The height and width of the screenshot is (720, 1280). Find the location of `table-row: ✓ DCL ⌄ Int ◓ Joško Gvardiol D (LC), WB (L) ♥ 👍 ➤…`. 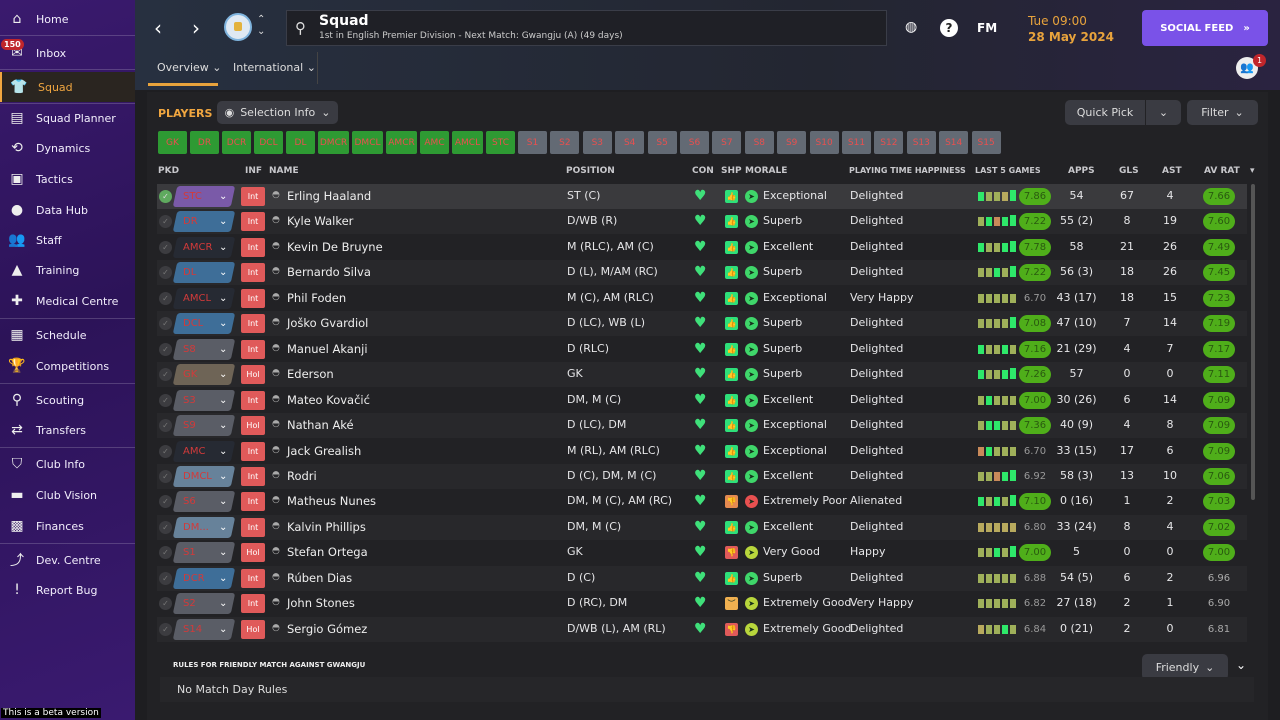

table-row: ✓ DCL ⌄ Int ◓ Joško Gvardiol D (LC), WB (L) ♥ 👍 ➤… is located at coordinates (702, 324).